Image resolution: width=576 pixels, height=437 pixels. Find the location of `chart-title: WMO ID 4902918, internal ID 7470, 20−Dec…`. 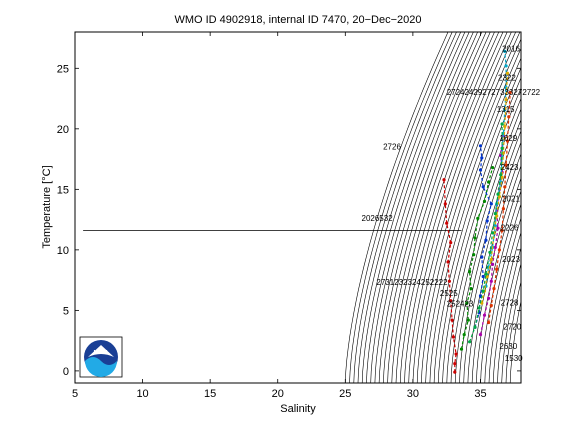

chart-title: WMO ID 4902918, internal ID 7470, 20−Dec… is located at coordinates (297, 20).